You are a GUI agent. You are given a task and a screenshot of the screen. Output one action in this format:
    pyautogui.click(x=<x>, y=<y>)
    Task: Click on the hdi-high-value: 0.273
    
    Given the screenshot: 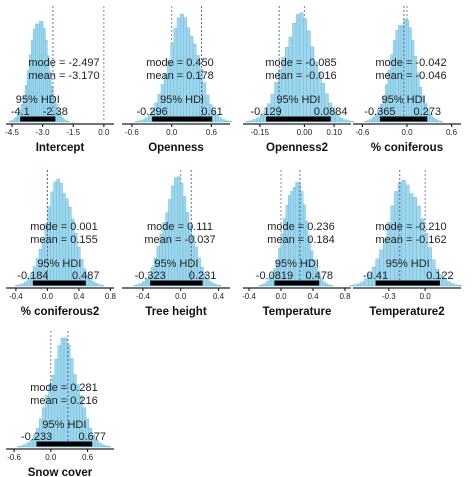 What is the action you would take?
    pyautogui.click(x=428, y=112)
    